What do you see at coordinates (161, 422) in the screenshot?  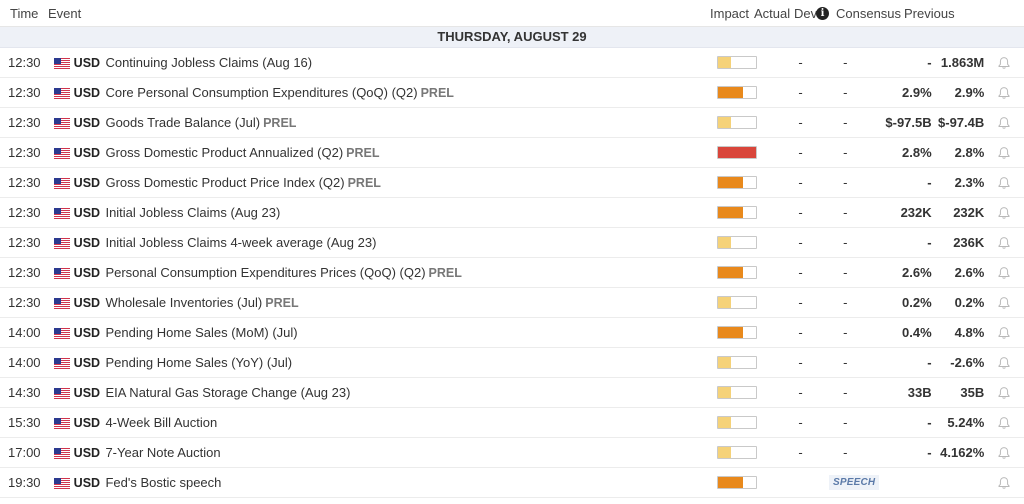 I see `event-title: 4-Week Bill Auction` at bounding box center [161, 422].